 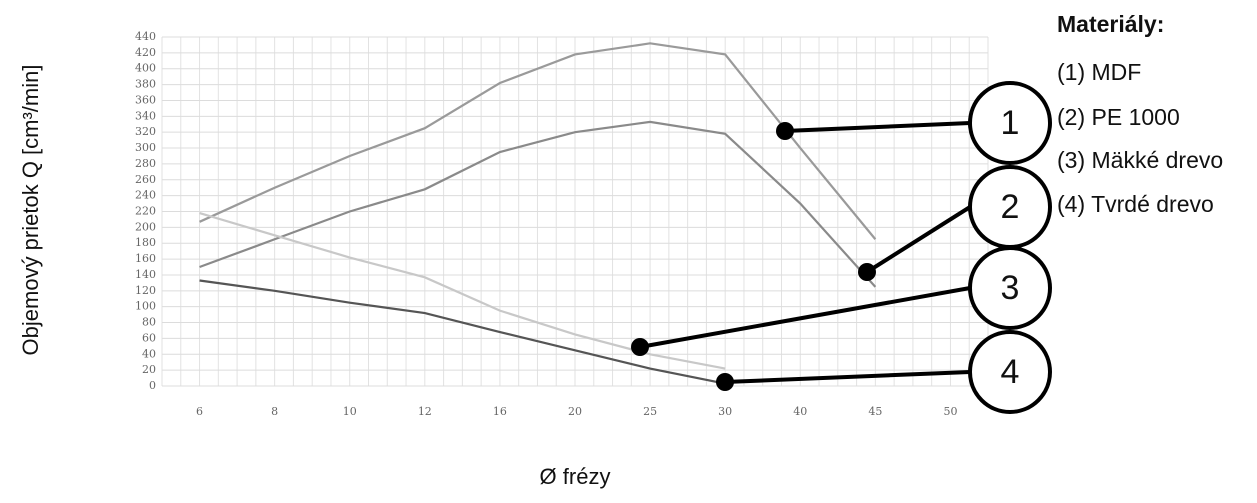 I want to click on y-tick-label: 320, so click(x=145, y=131).